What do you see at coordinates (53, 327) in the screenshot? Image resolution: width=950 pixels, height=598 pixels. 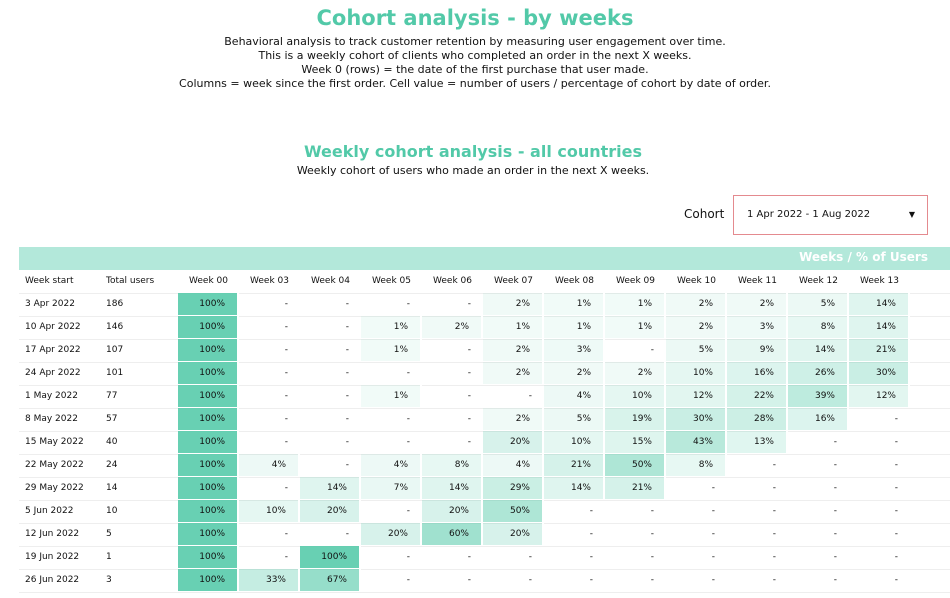 I see `row-label: 10 Apr 2022` at bounding box center [53, 327].